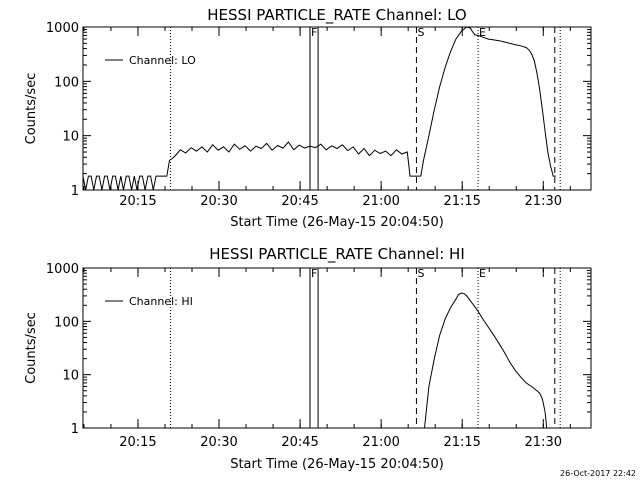 The image size is (640, 485). I want to click on chart-title: HESSI PARTICLE_RATE Channel: HI, so click(337, 254).